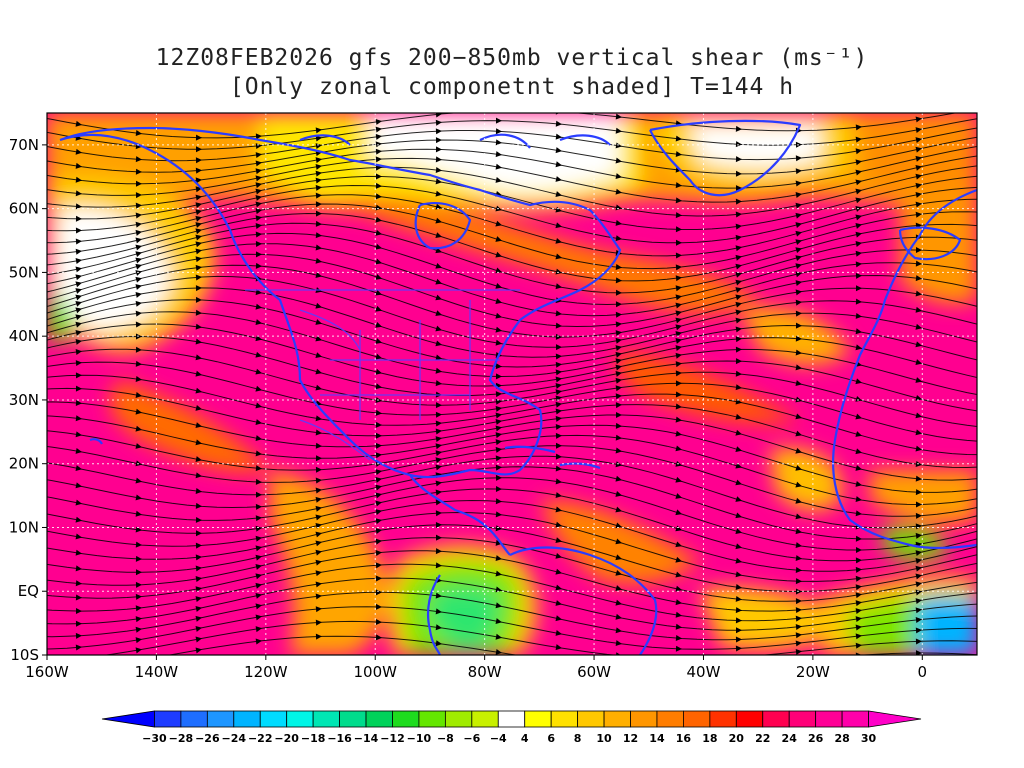 Image resolution: width=1024 pixels, height=768 pixels. What do you see at coordinates (376, 672) in the screenshot?
I see `lon-tick-label: 100W` at bounding box center [376, 672].